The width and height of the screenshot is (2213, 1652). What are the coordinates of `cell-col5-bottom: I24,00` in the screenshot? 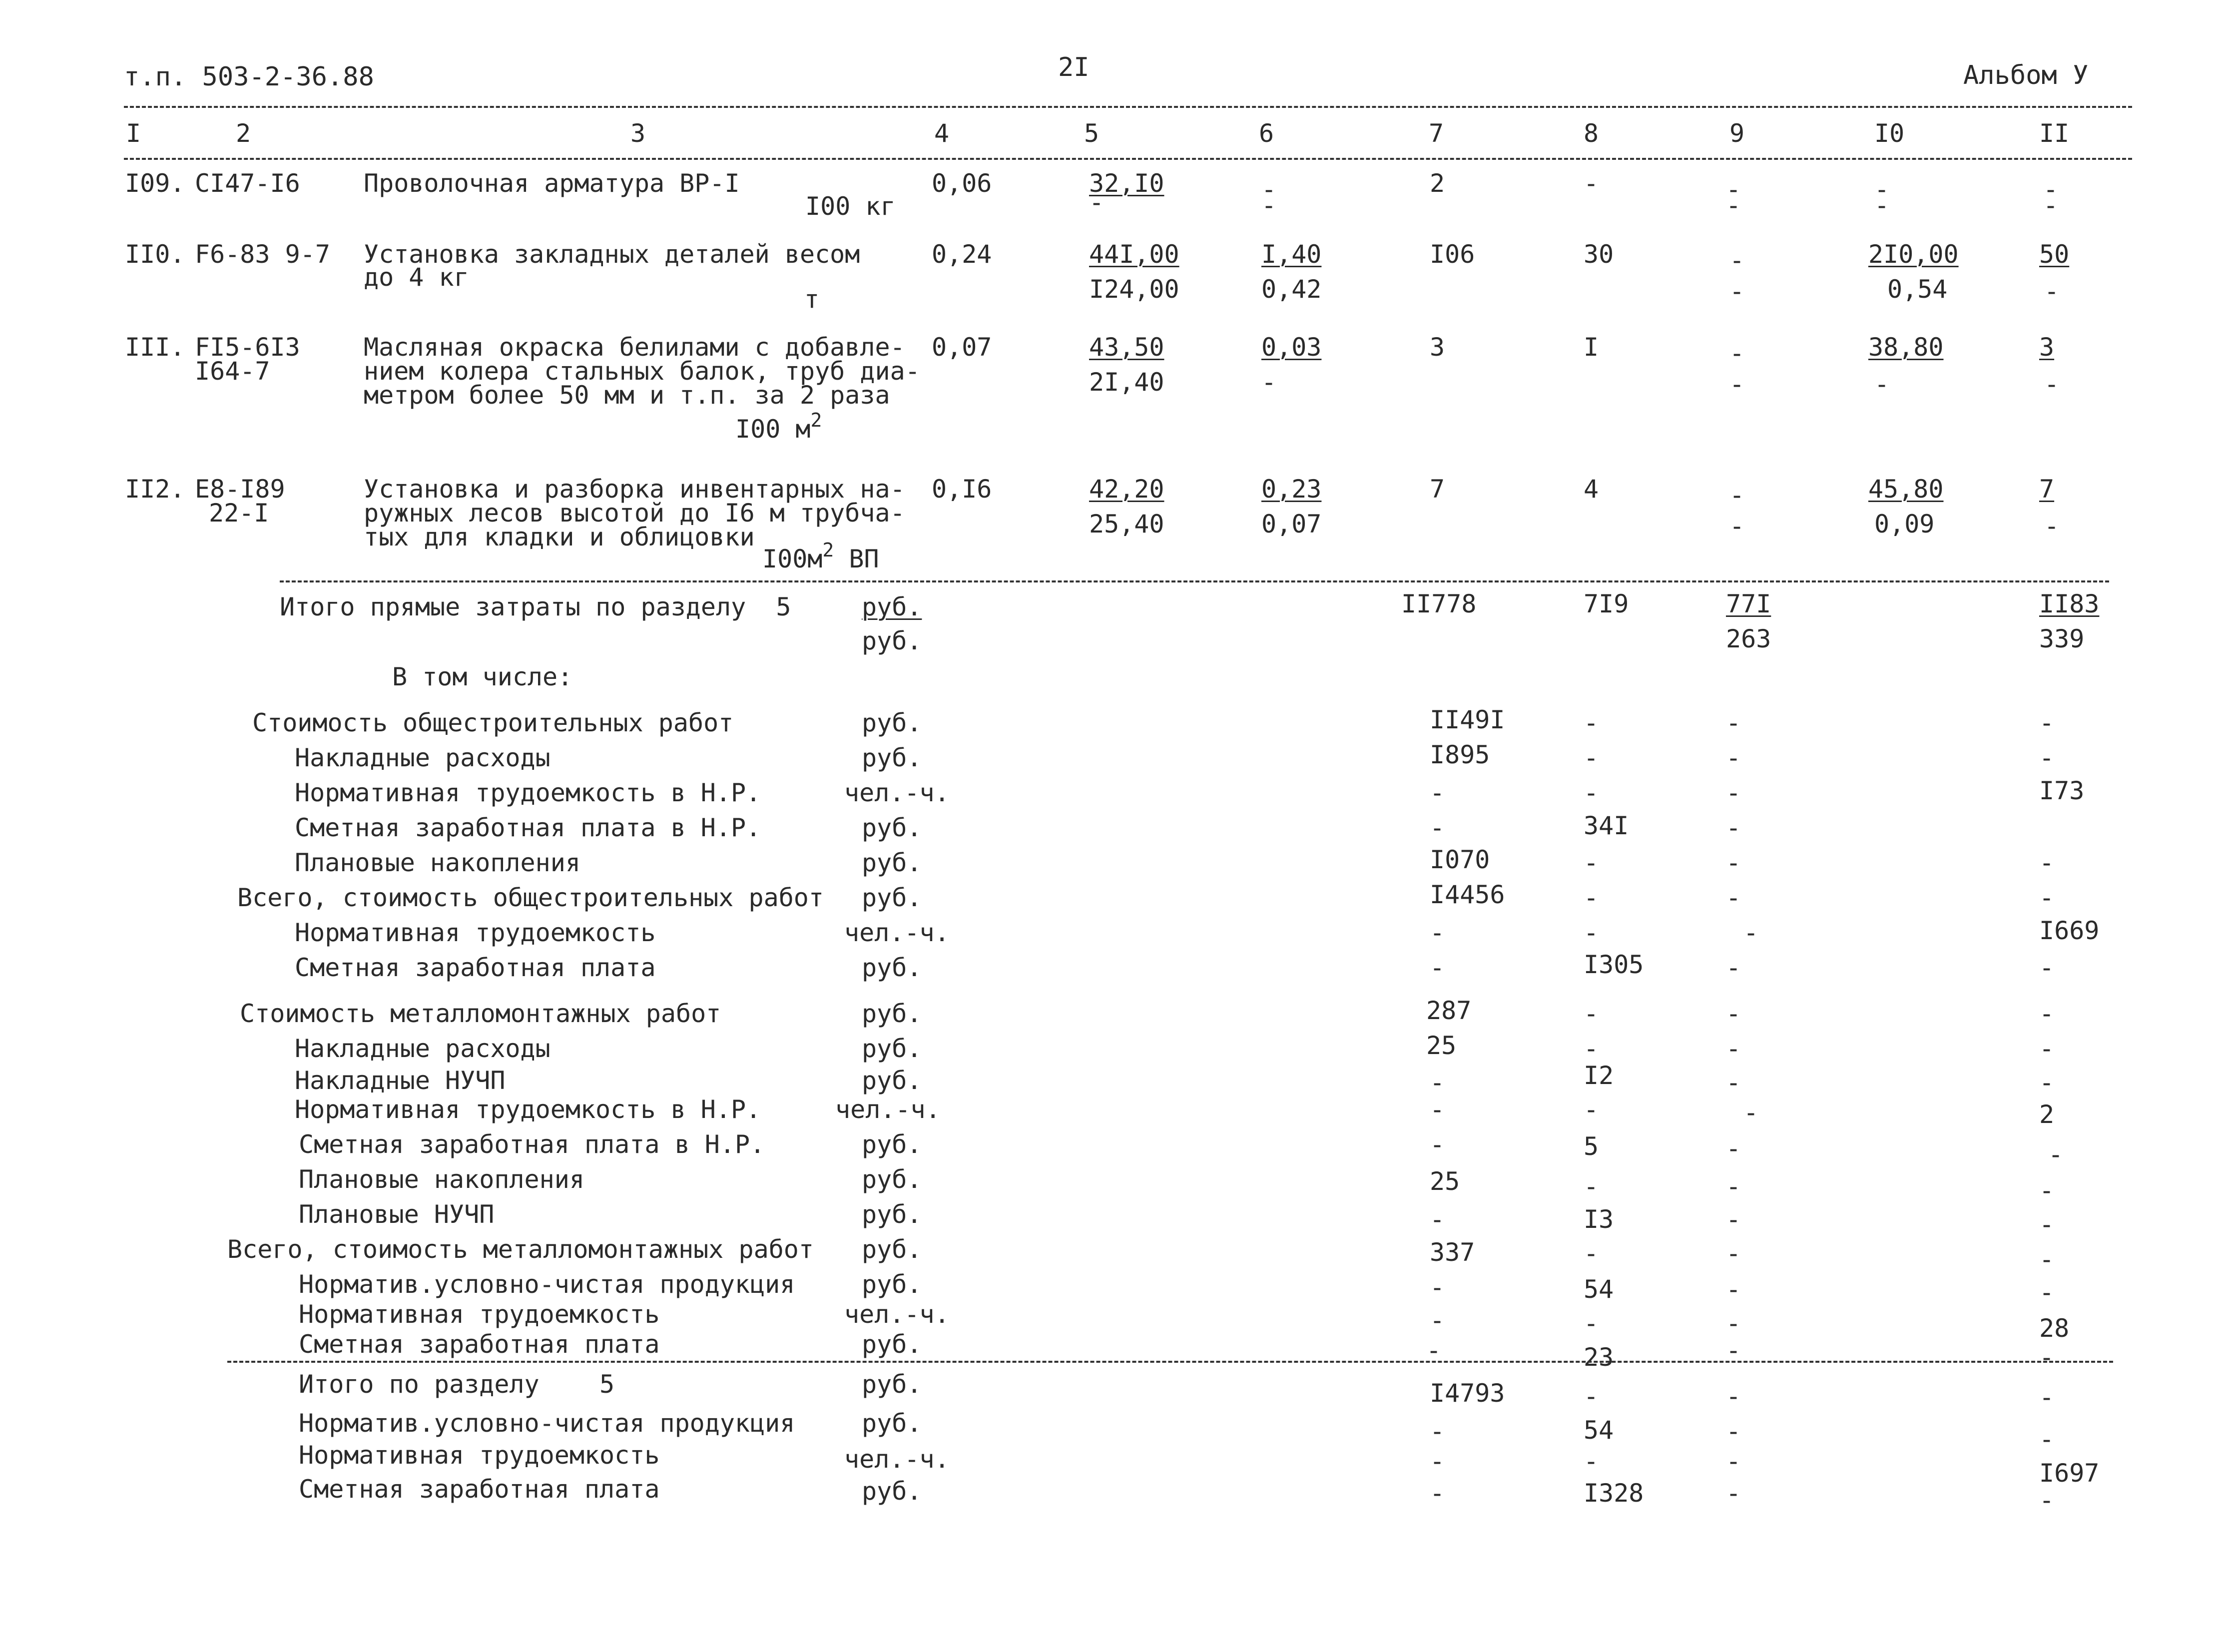 It's located at (1134, 289).